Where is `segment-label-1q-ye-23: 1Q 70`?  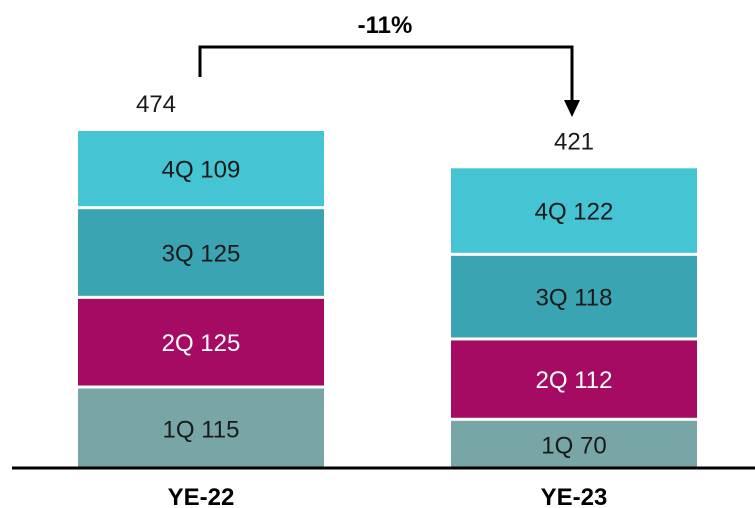 segment-label-1q-ye-23: 1Q 70 is located at coordinates (573, 445).